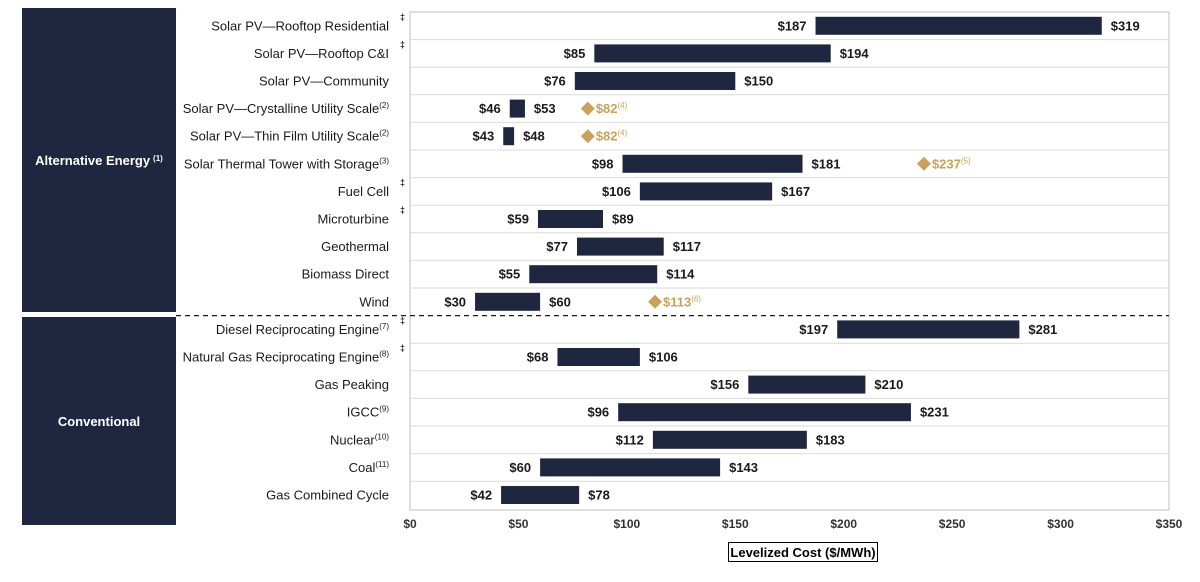 This screenshot has width=1200, height=582. I want to click on category-label: Solar PV—Rooftop Residential, so click(300, 25).